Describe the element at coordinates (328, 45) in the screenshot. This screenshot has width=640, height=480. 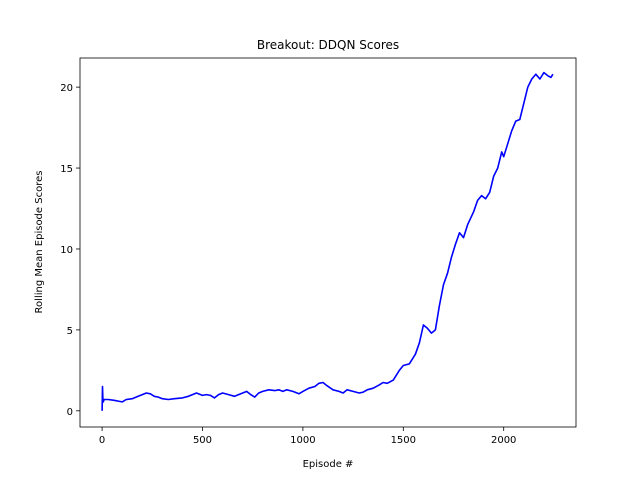
I see `chart-title: Breakout: DDQN Scores` at that location.